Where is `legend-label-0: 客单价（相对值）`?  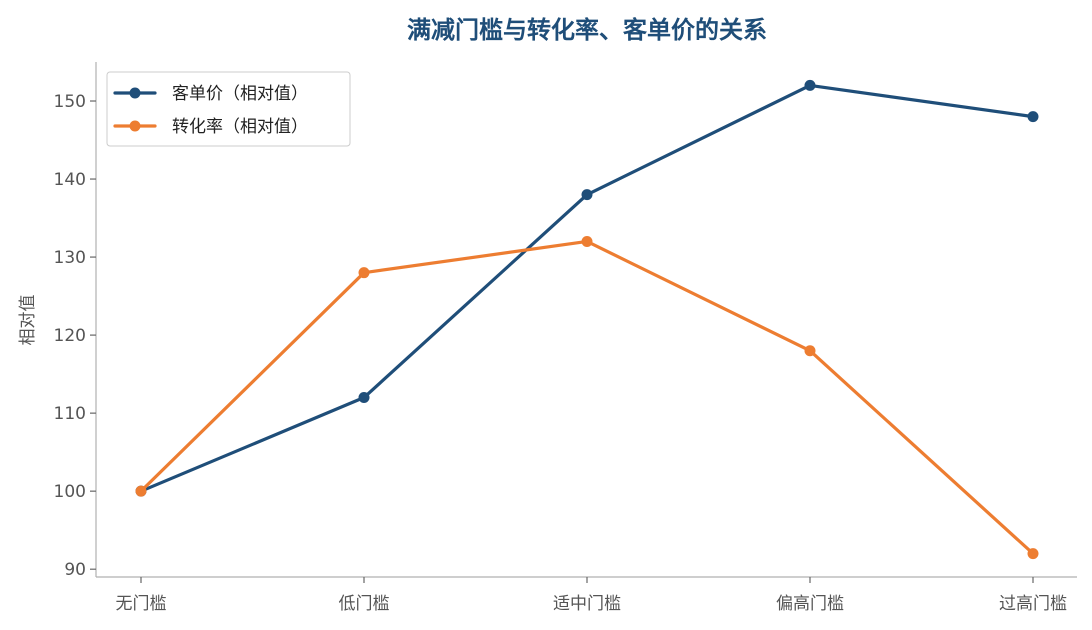
legend-label-0: 客单价（相对值） is located at coordinates (240, 94).